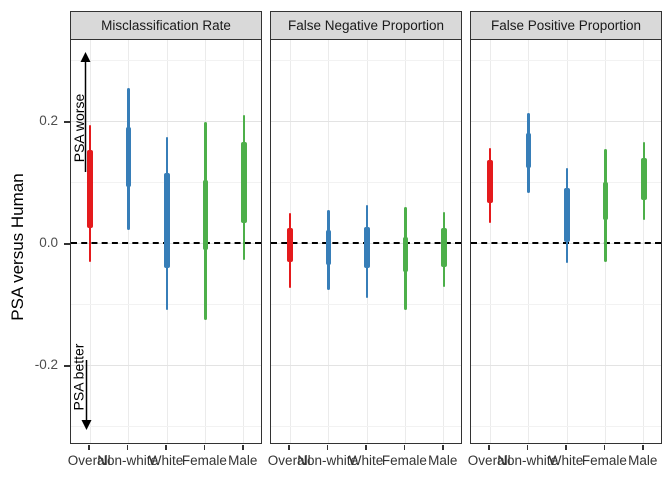 This screenshot has width=672, height=480. I want to click on facet-strip-label: False Positive Proportion, so click(566, 25).